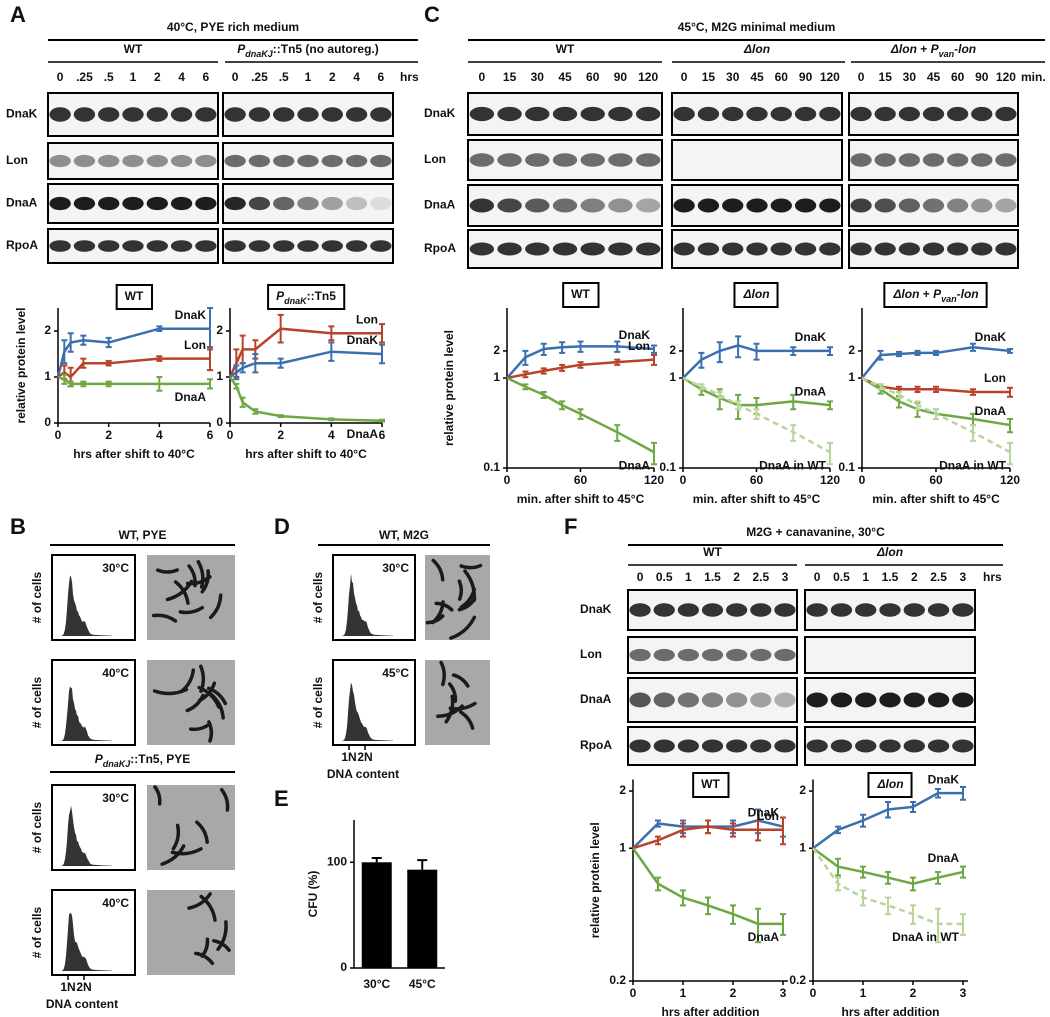 This screenshot has height=1017, width=1050. I want to click on condition-label: 30°C, so click(395, 568).